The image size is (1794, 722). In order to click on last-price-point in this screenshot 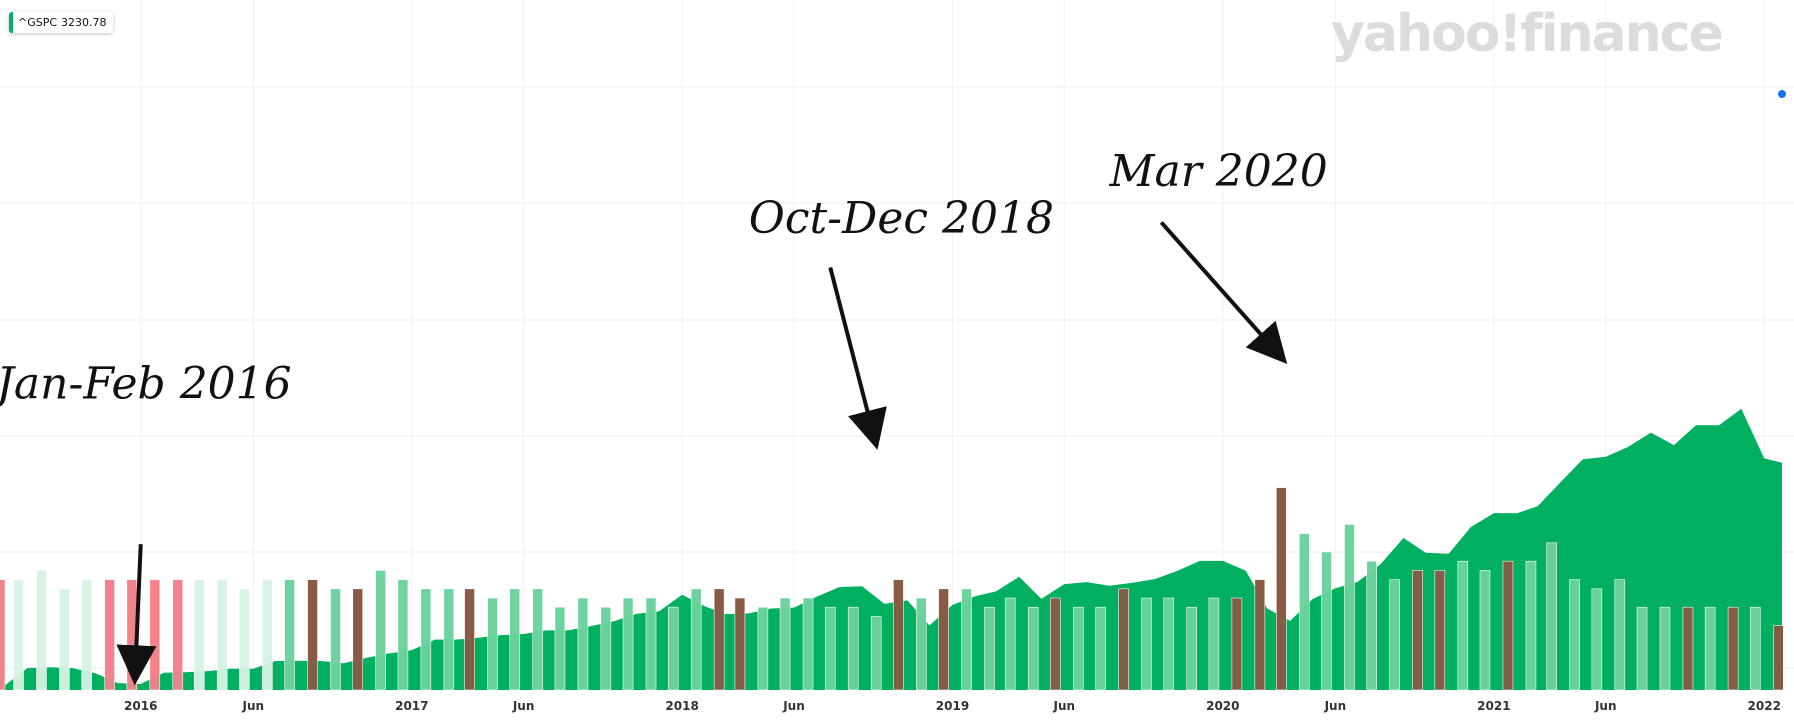, I will do `click(1782, 94)`.